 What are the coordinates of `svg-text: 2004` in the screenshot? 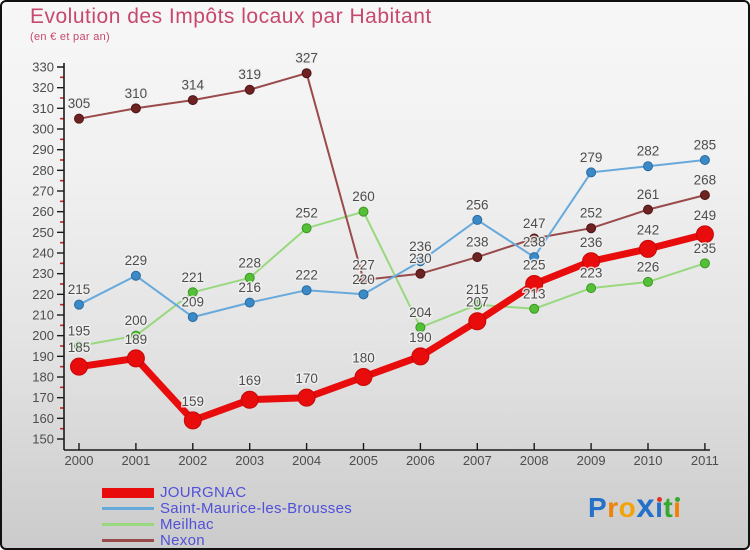 It's located at (306, 460).